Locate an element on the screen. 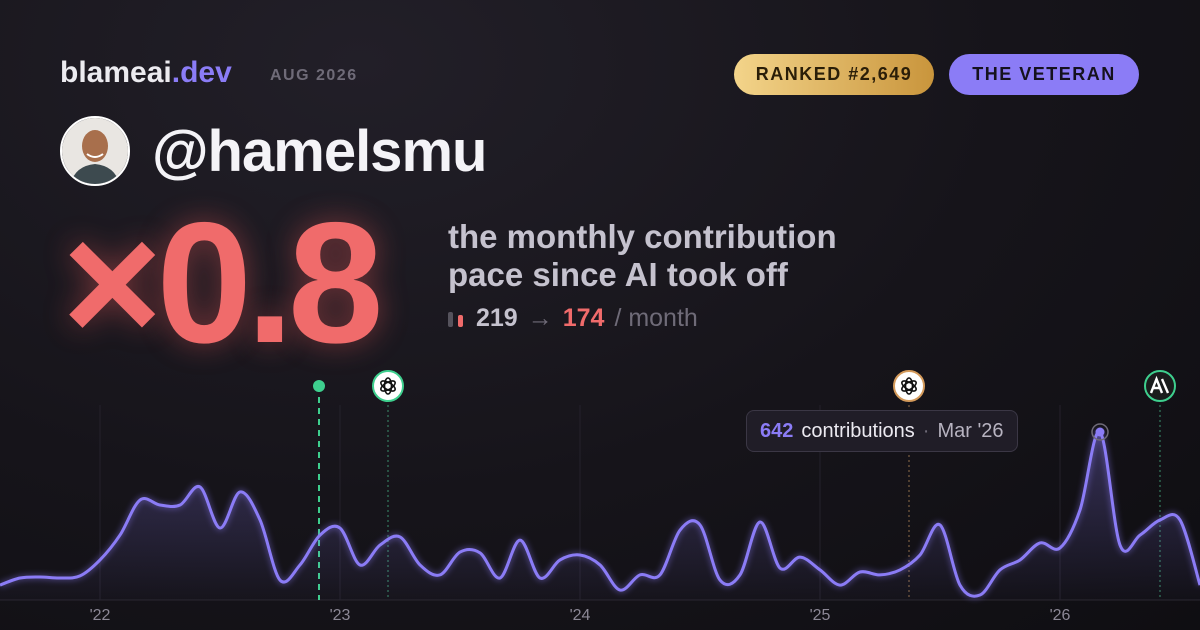 This screenshot has height=630, width=1200. tooltip-label: contributions is located at coordinates (858, 430).